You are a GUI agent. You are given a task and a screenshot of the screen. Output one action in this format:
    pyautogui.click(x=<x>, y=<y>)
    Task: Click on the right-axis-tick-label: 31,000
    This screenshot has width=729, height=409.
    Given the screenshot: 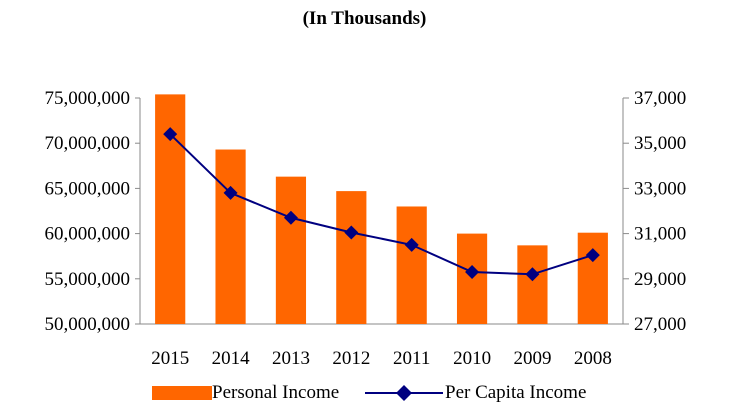 What is the action you would take?
    pyautogui.click(x=660, y=234)
    